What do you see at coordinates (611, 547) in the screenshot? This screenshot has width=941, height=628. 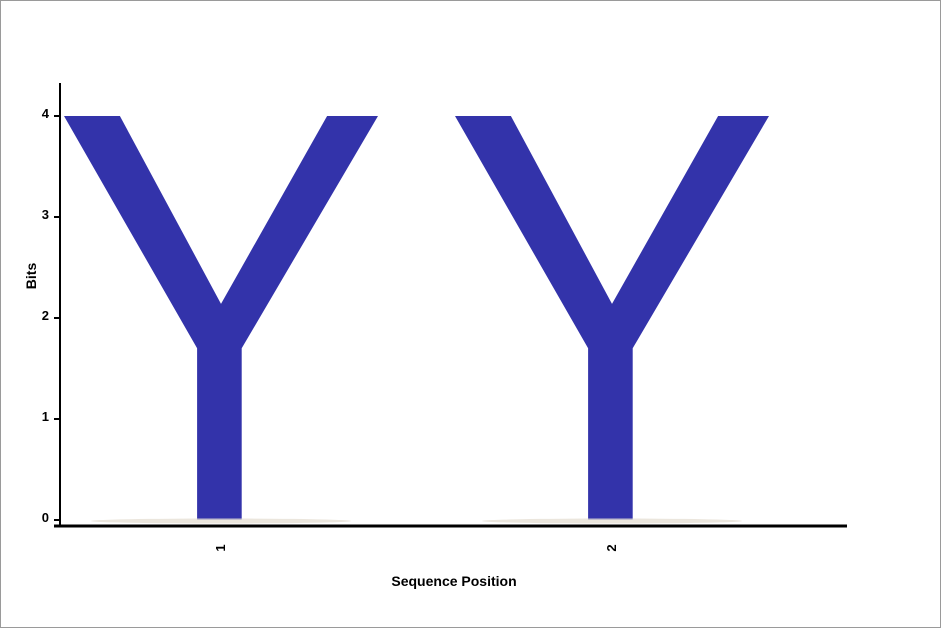 I see `x-tick-label: 2` at bounding box center [611, 547].